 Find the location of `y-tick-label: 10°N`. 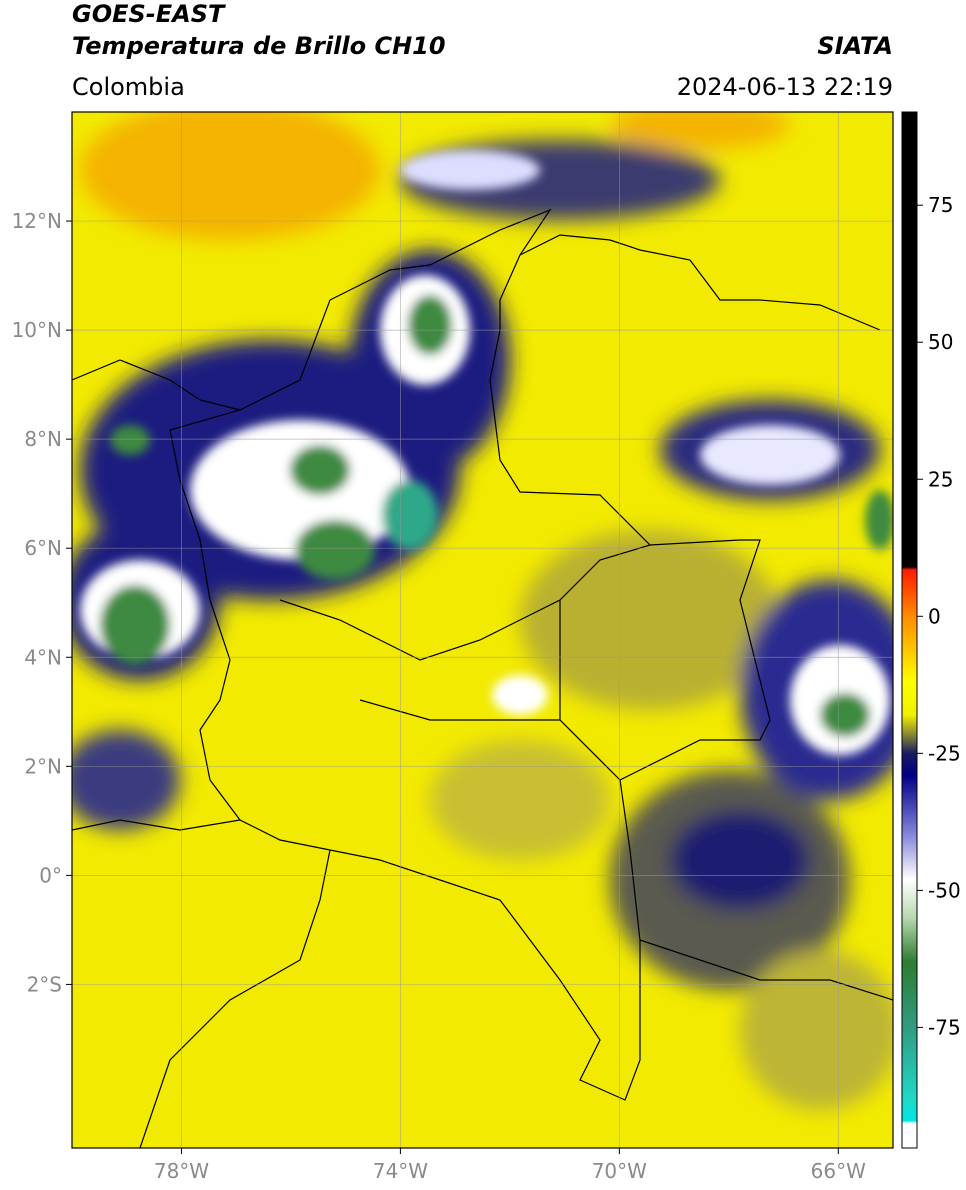

y-tick-label: 10°N is located at coordinates (37, 330).